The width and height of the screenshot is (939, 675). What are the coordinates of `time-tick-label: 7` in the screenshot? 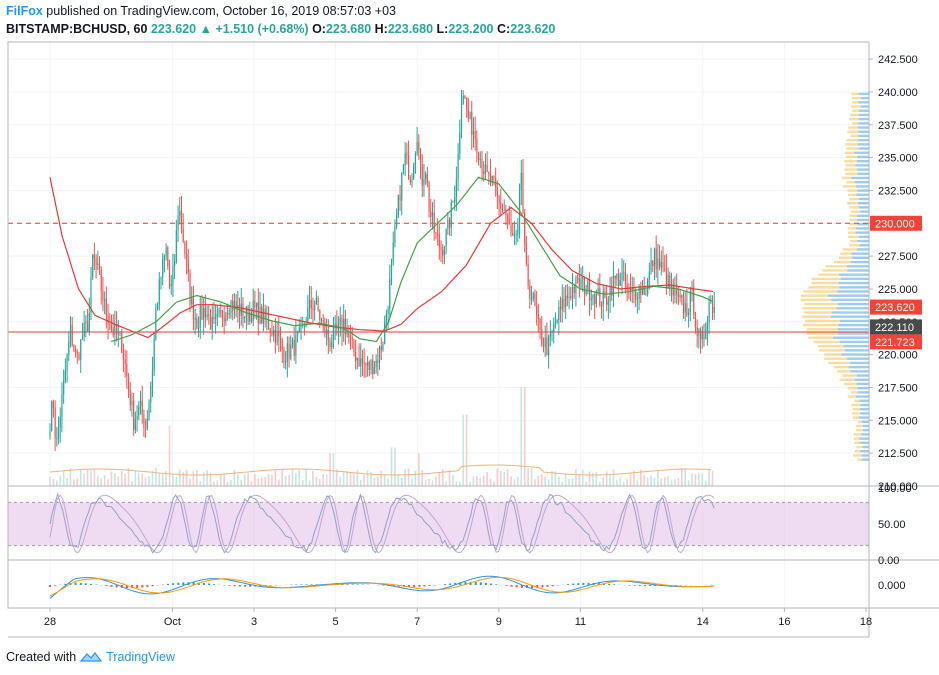 It's located at (417, 622).